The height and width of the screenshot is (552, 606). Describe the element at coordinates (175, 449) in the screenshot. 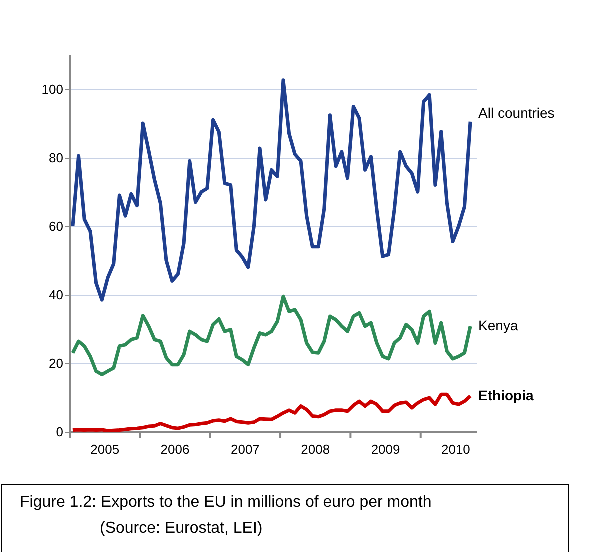

I see `x-tick-label: 2006` at that location.